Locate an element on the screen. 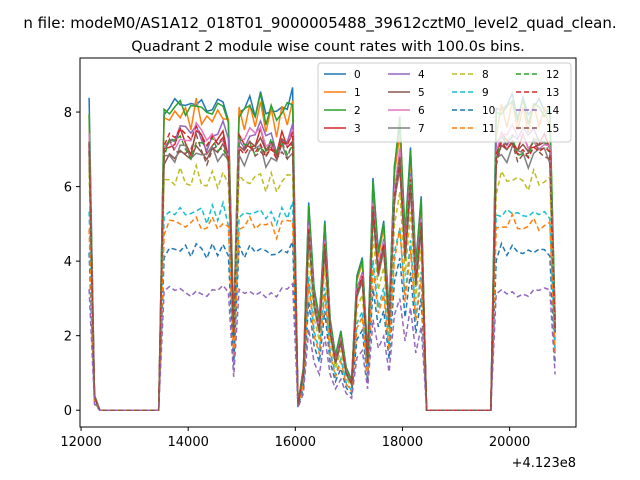 The image size is (640, 480). legend-label-9: 9 is located at coordinates (485, 93).